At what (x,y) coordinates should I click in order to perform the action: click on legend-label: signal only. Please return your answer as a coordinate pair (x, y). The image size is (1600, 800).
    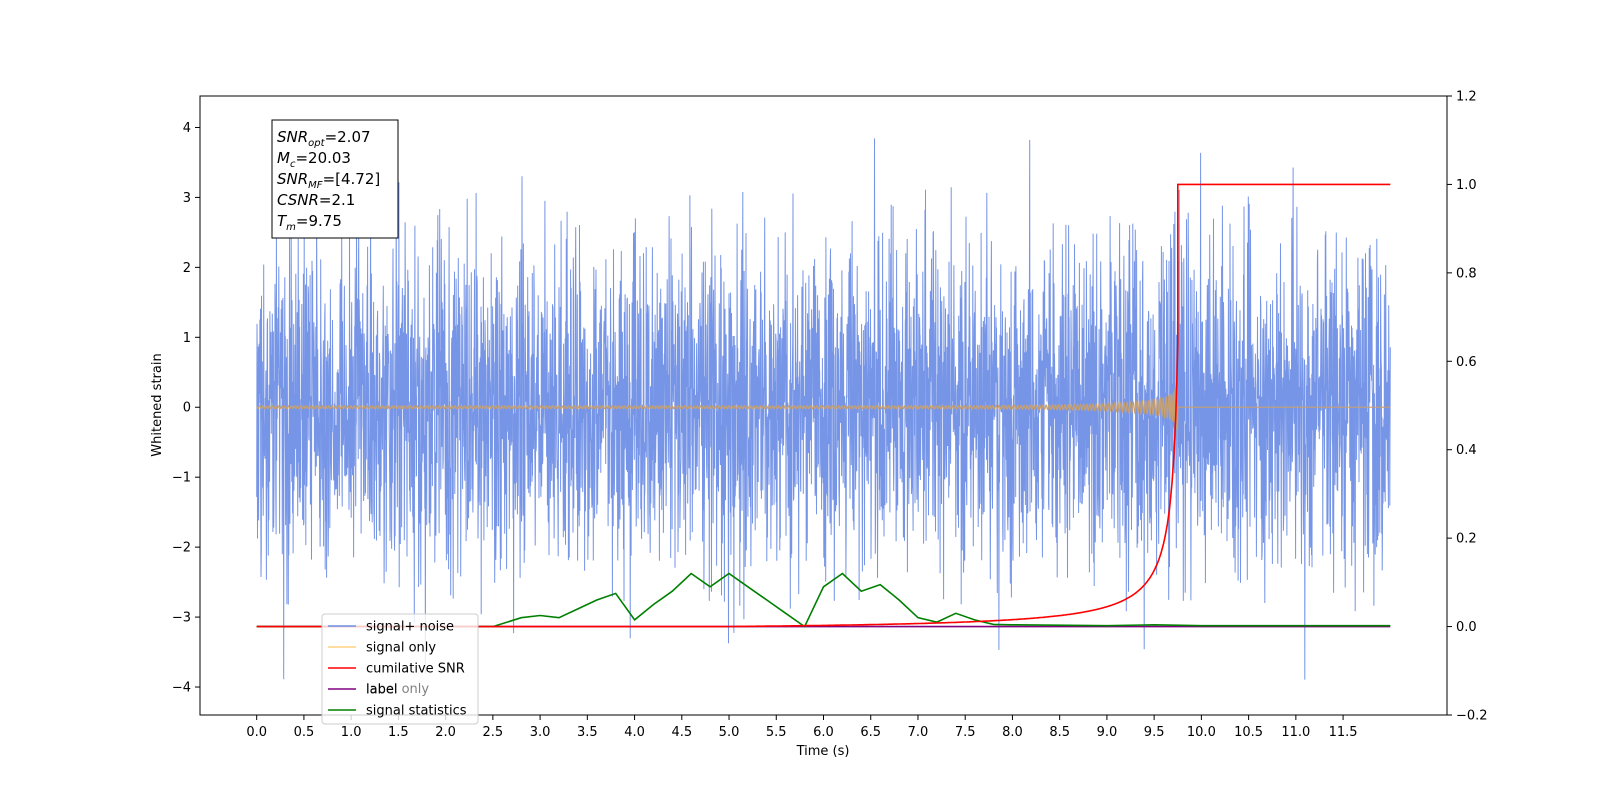
    Looking at the image, I should click on (401, 648).